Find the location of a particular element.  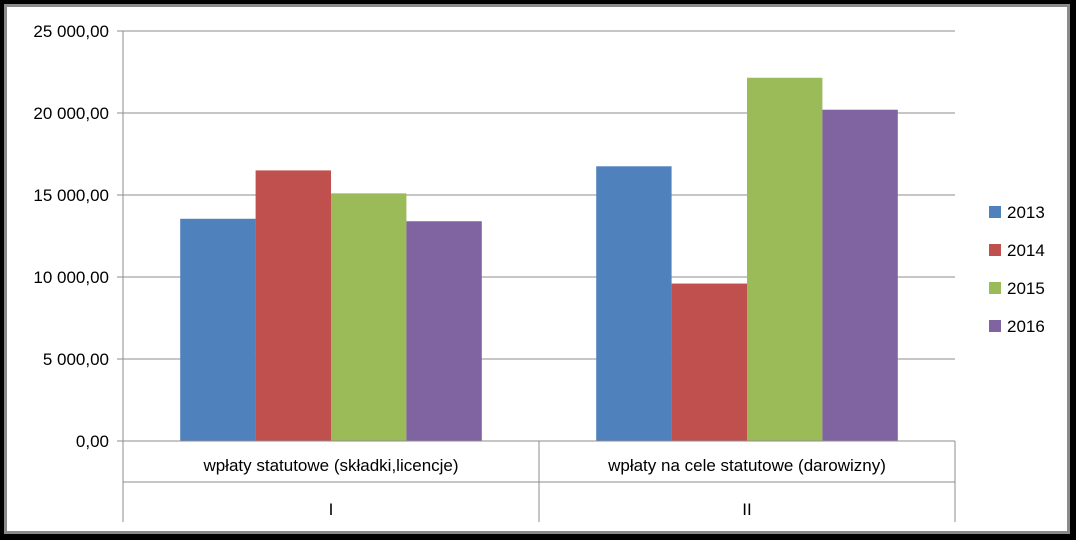

y-tick-label: 5 000,00 is located at coordinates (76, 359).